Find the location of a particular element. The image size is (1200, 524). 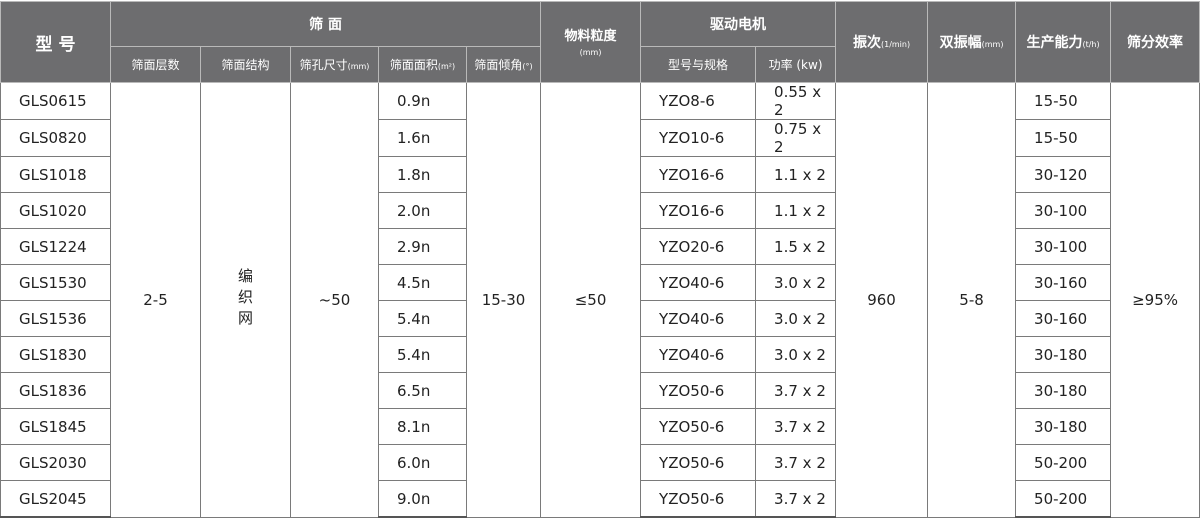

header-screen: 筛 面 is located at coordinates (325, 24).